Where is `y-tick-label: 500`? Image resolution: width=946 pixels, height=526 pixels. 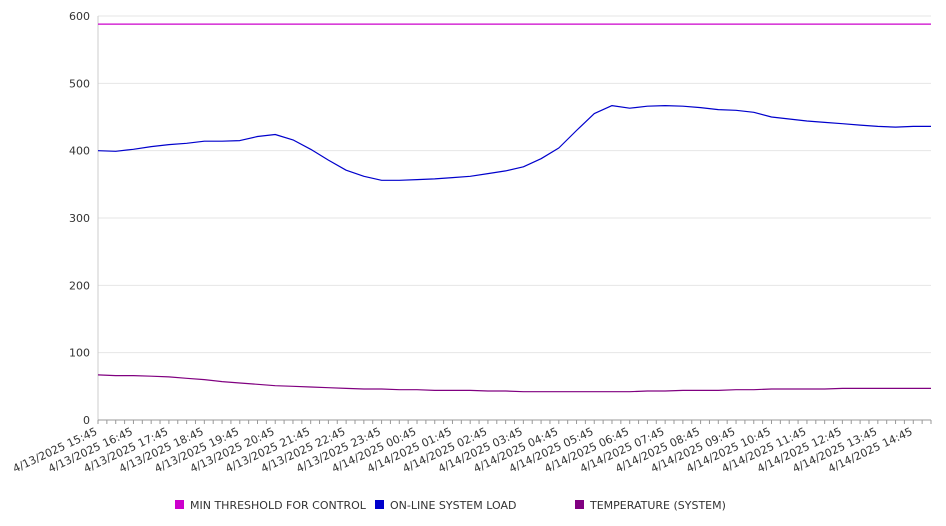
y-tick-label: 500 is located at coordinates (79, 83).